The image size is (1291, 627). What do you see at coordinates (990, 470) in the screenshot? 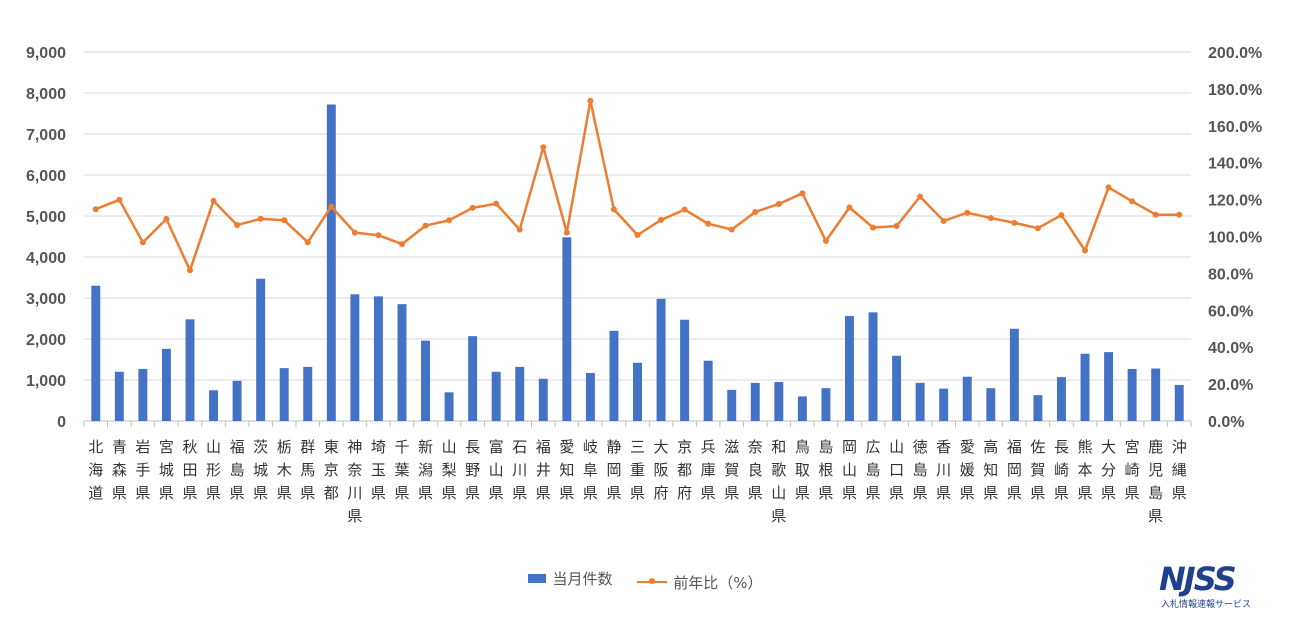
I see `category-label: 高知県` at bounding box center [990, 470].